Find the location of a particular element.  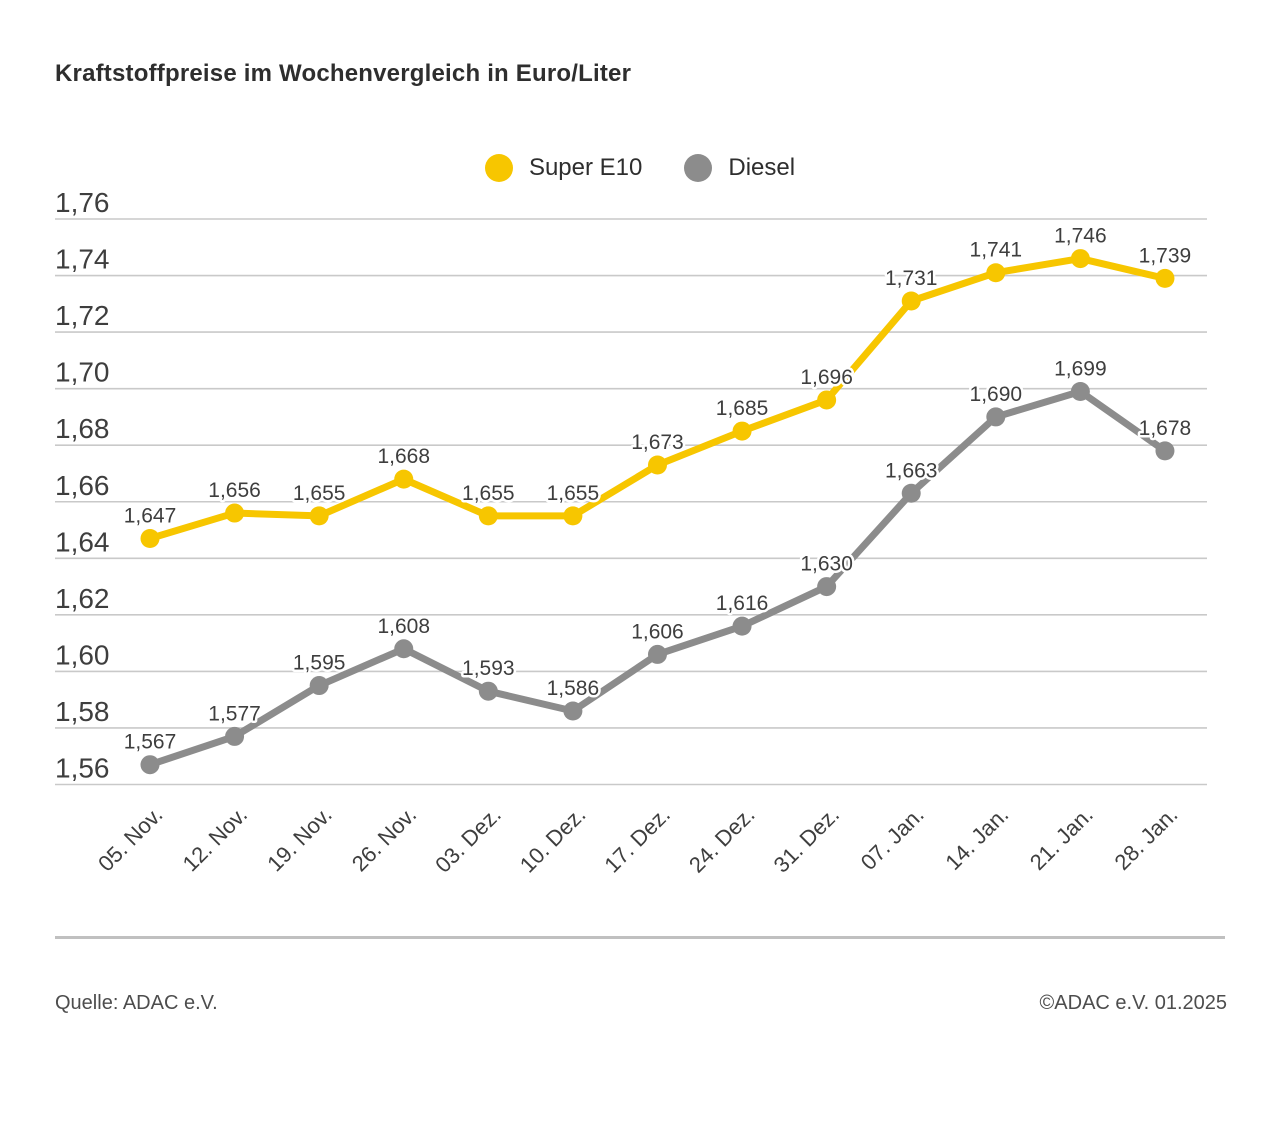

data-point-label-diesel: 1,567 is located at coordinates (150, 742).